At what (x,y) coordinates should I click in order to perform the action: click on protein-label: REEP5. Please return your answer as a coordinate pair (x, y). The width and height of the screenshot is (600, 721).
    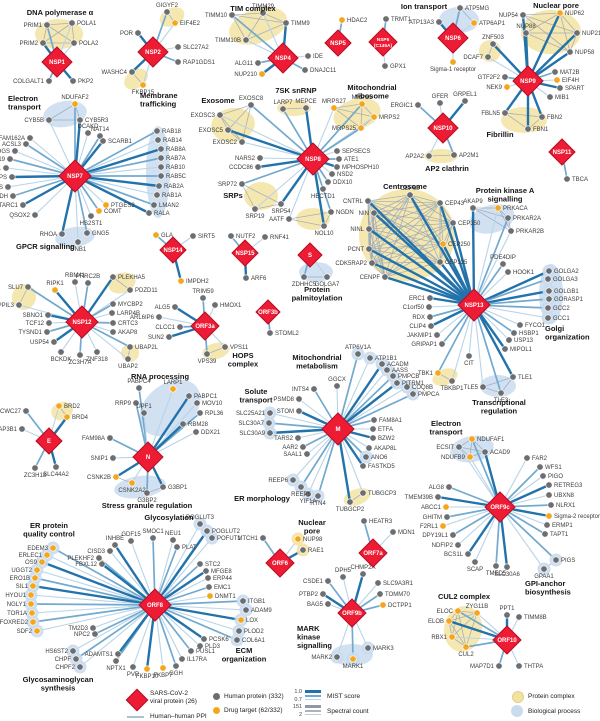
    Looking at the image, I should click on (301, 495).